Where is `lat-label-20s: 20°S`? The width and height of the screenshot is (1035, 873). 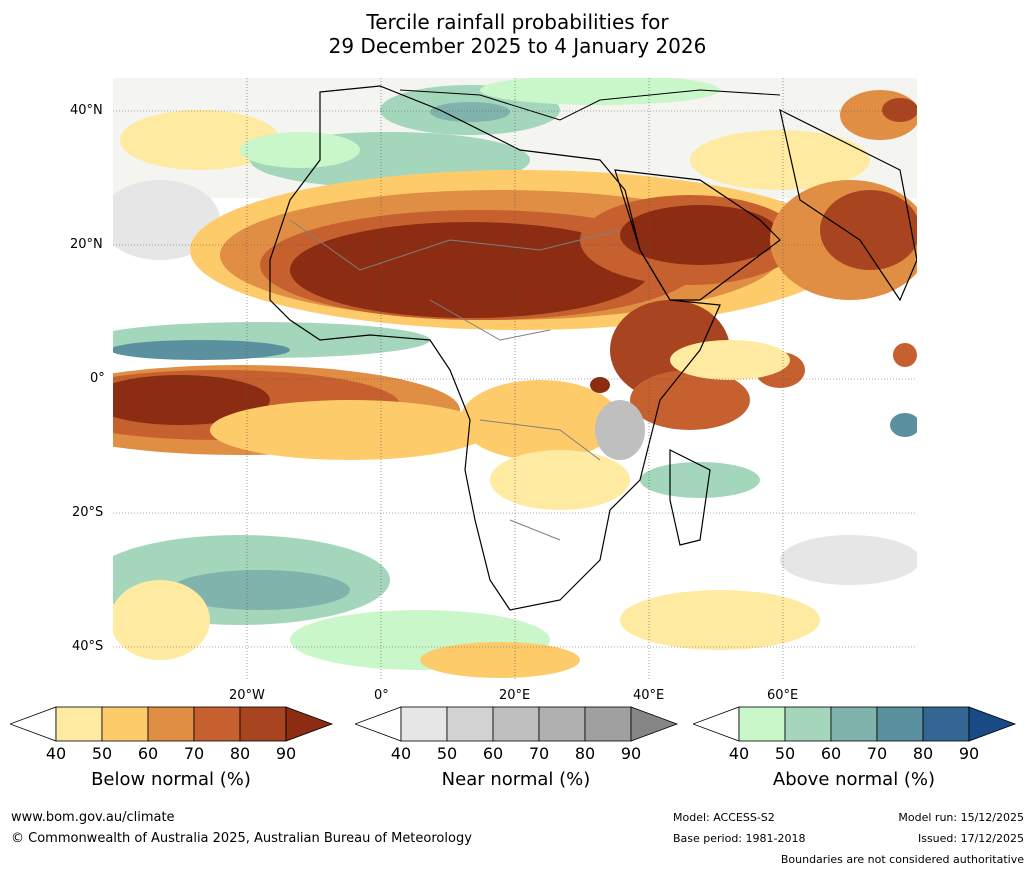 lat-label-20s: 20°S is located at coordinates (88, 512).